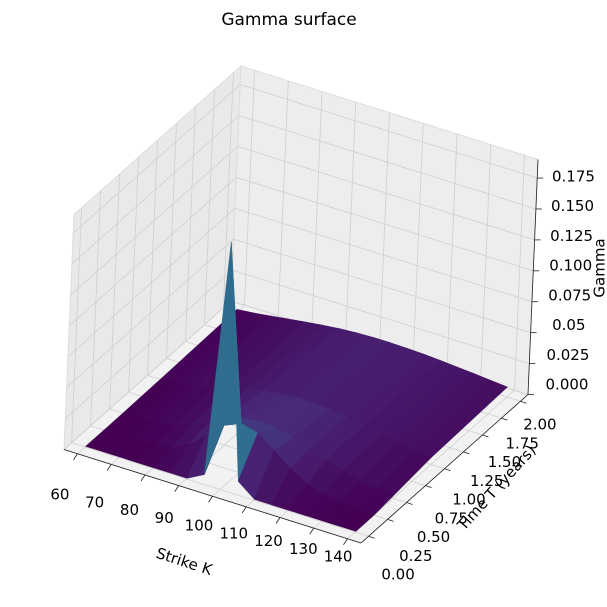 This screenshot has height=607, width=607. I want to click on y-tick-label: 0.50, so click(433, 537).